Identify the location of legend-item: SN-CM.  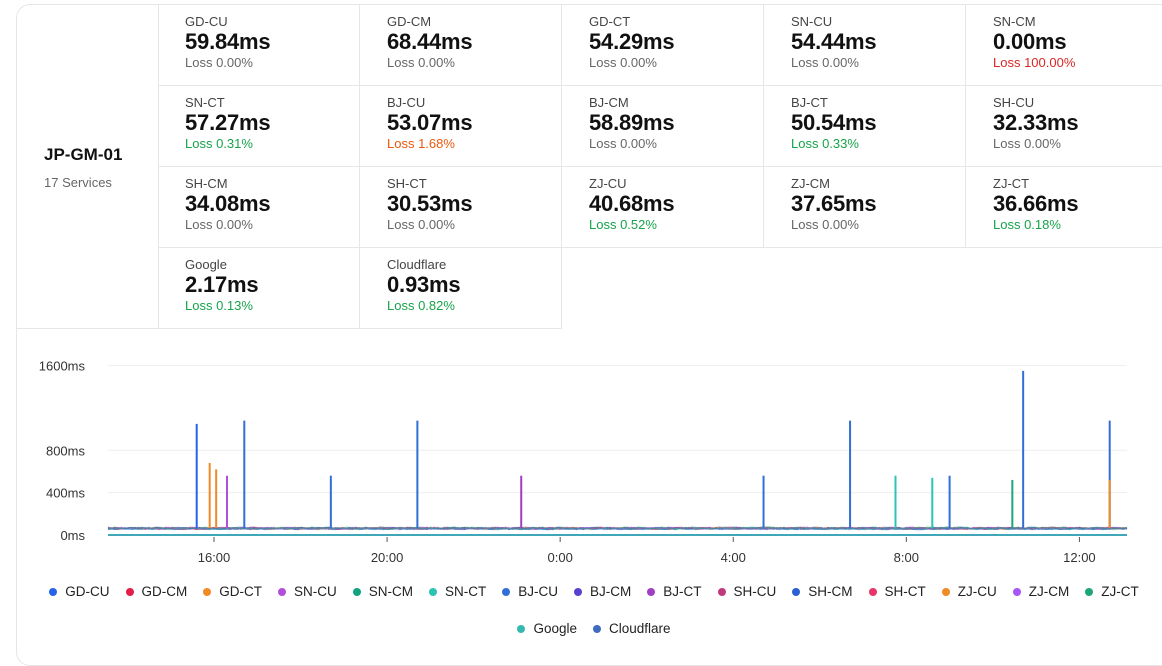
(382, 591).